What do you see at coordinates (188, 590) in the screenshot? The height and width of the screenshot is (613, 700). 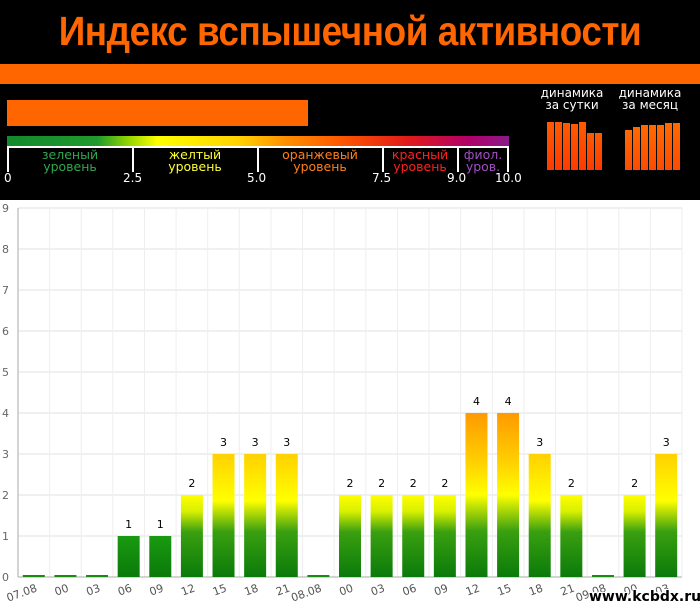 I see `x-tick-label: 12` at bounding box center [188, 590].